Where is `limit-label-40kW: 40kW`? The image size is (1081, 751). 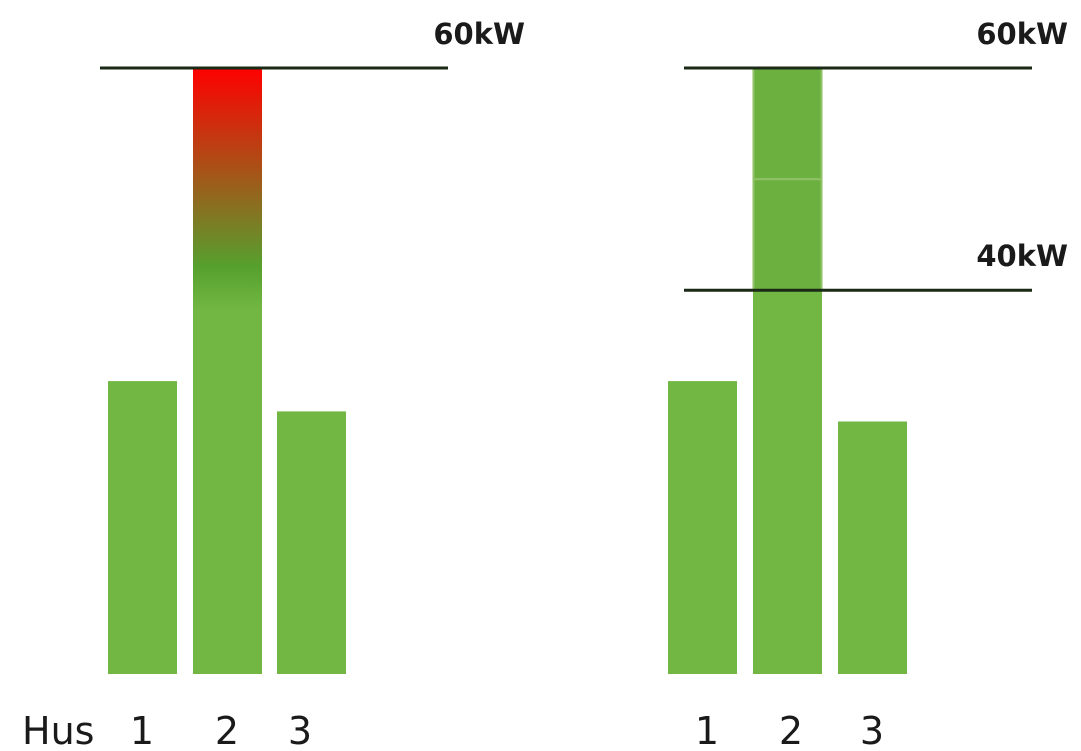
limit-label-40kW: 40kW is located at coordinates (1022, 256).